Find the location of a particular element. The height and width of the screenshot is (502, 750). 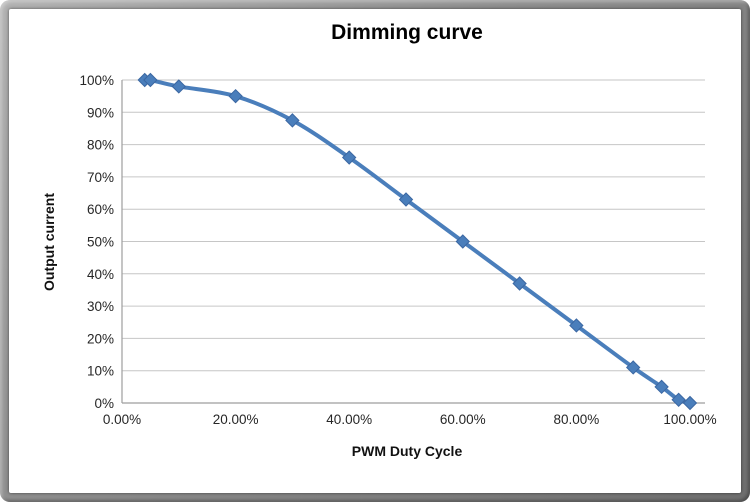

y-tick-label: 40% is located at coordinates (100, 274).